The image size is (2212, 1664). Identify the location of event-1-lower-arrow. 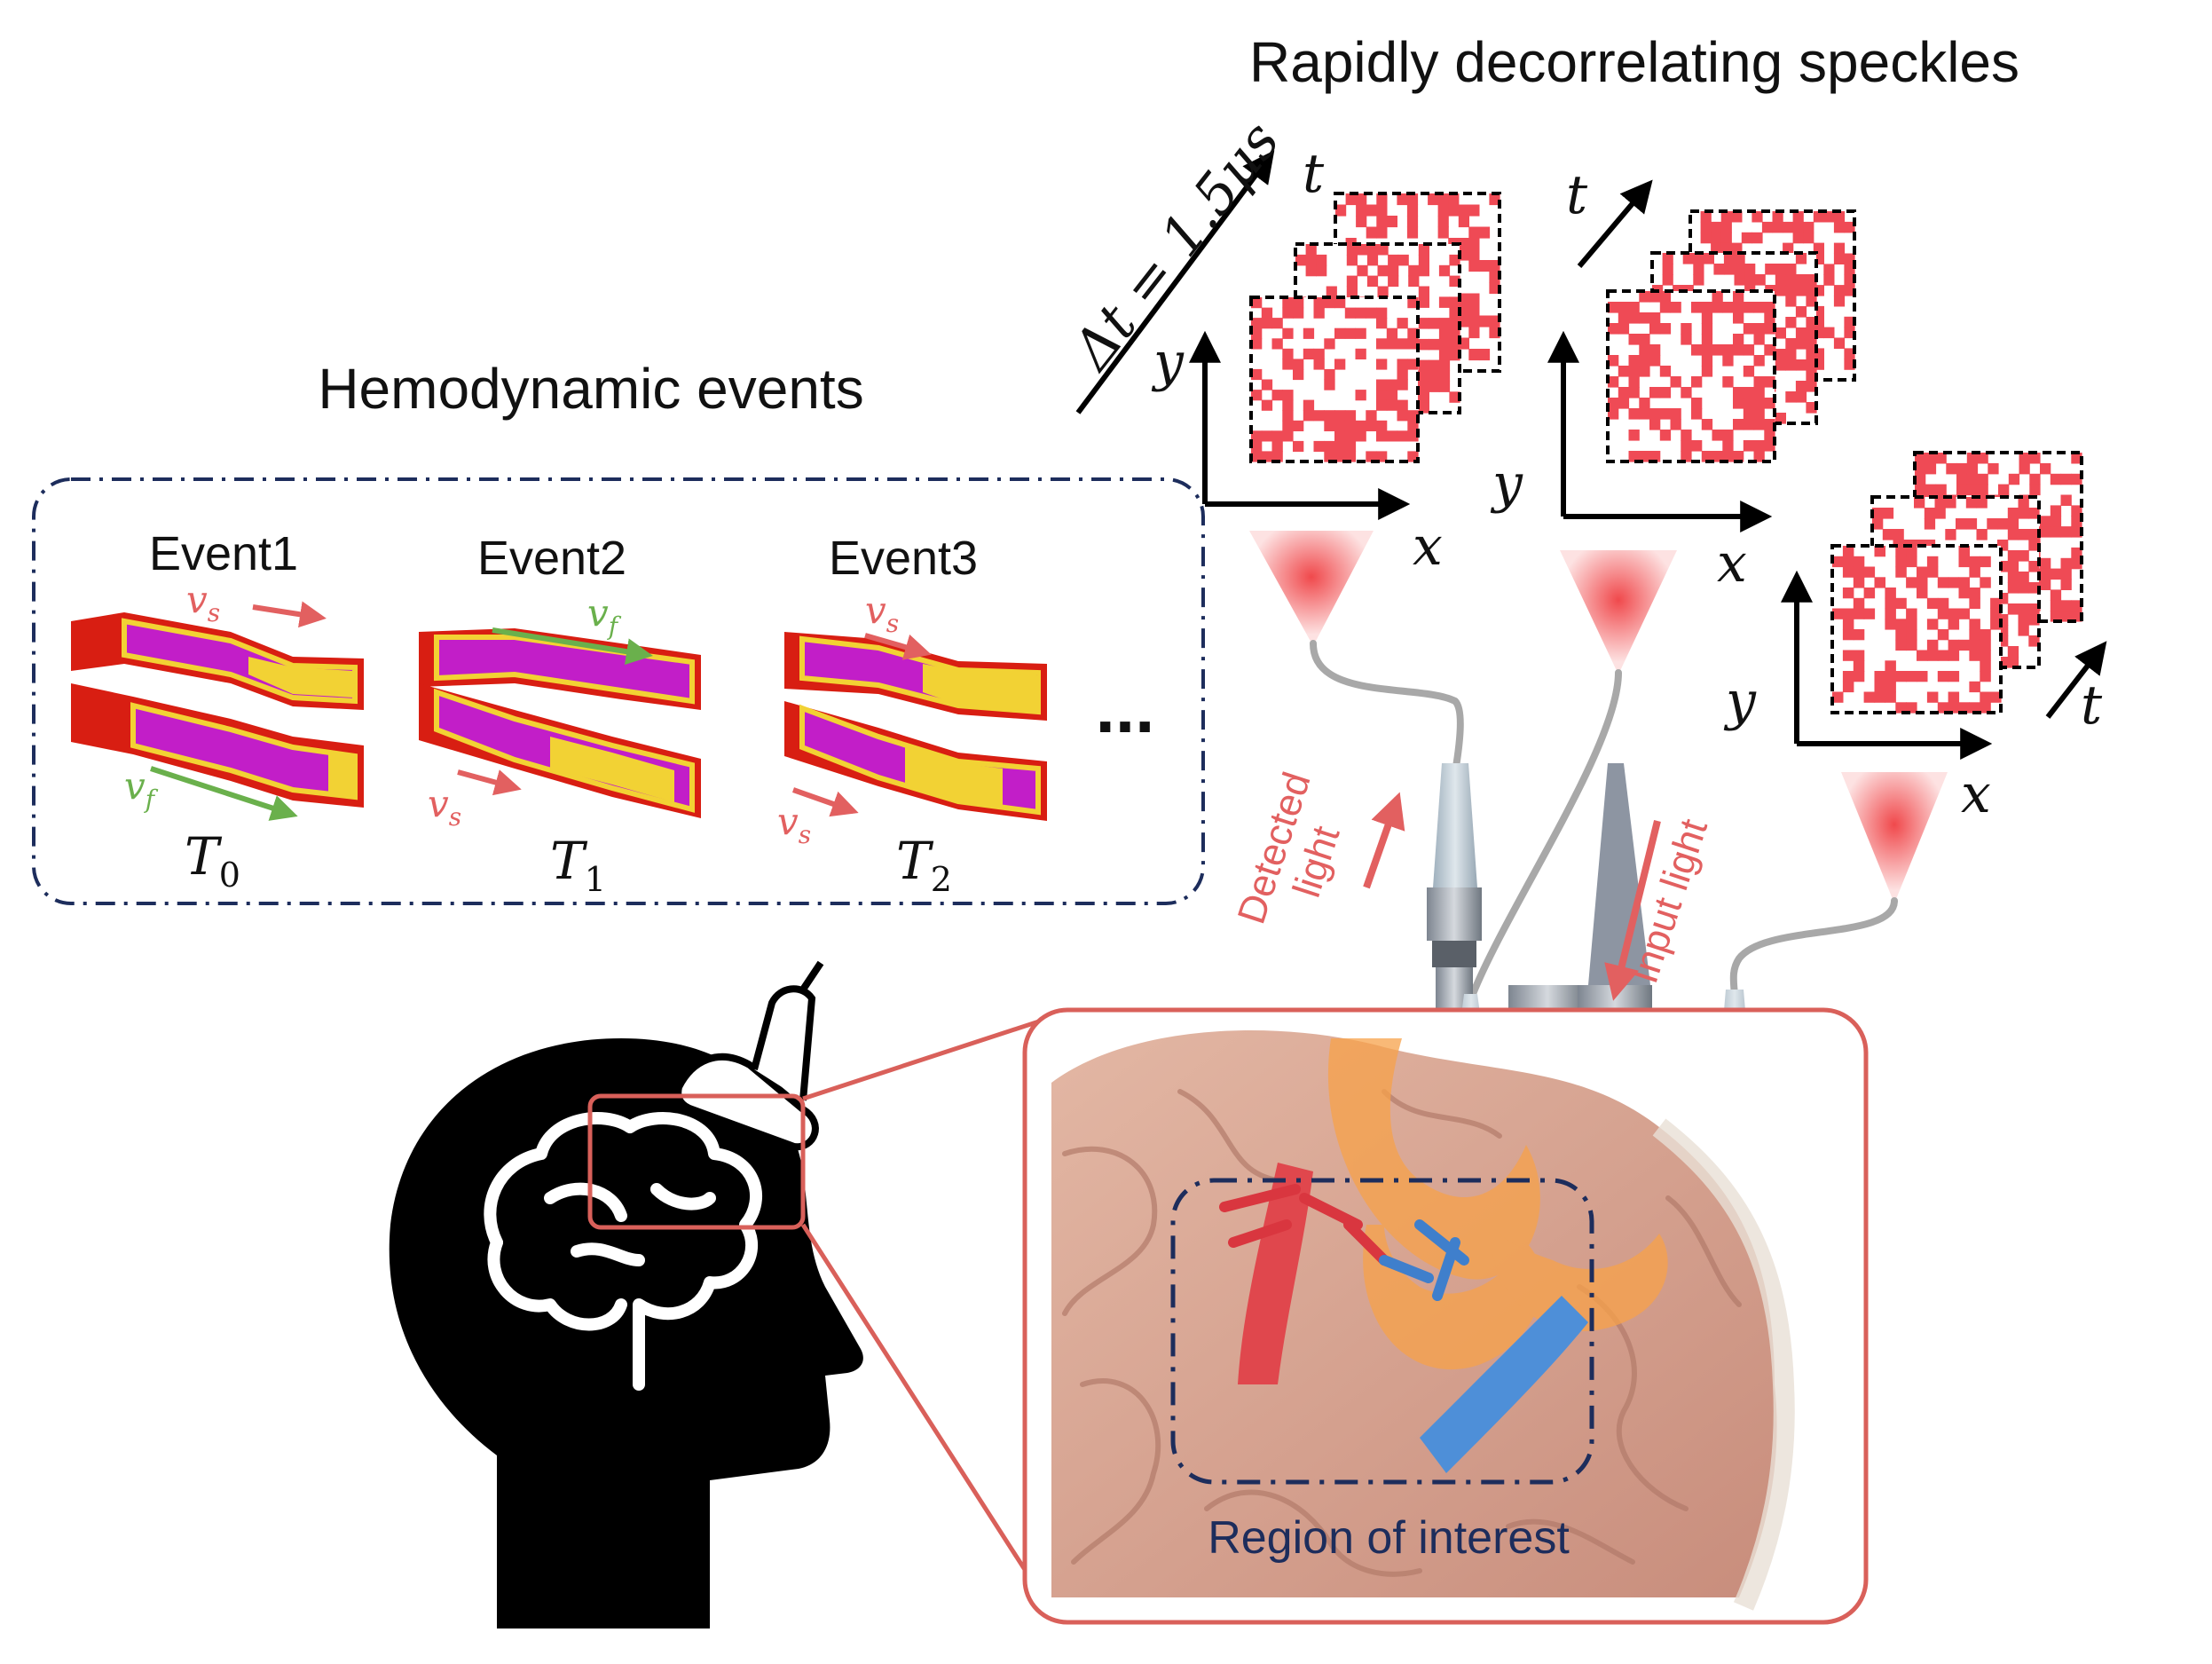
(224, 793).